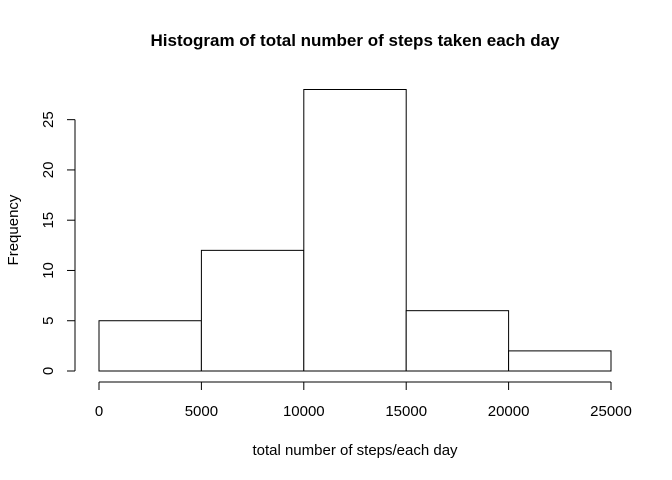 The height and width of the screenshot is (480, 672). I want to click on y-axis-label: Frequency, so click(13, 229).